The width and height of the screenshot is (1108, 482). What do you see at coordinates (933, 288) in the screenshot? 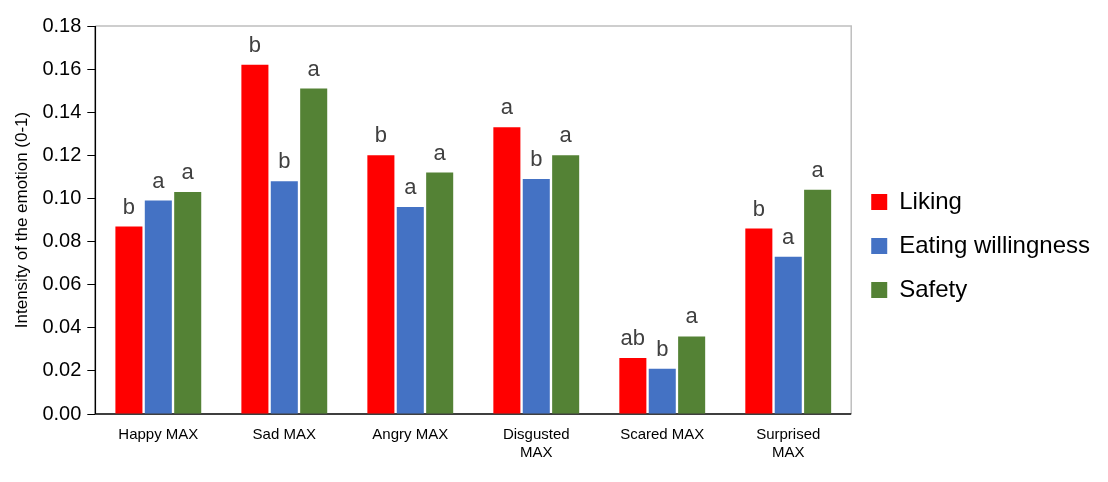
I see `legend-label: Safety` at bounding box center [933, 288].